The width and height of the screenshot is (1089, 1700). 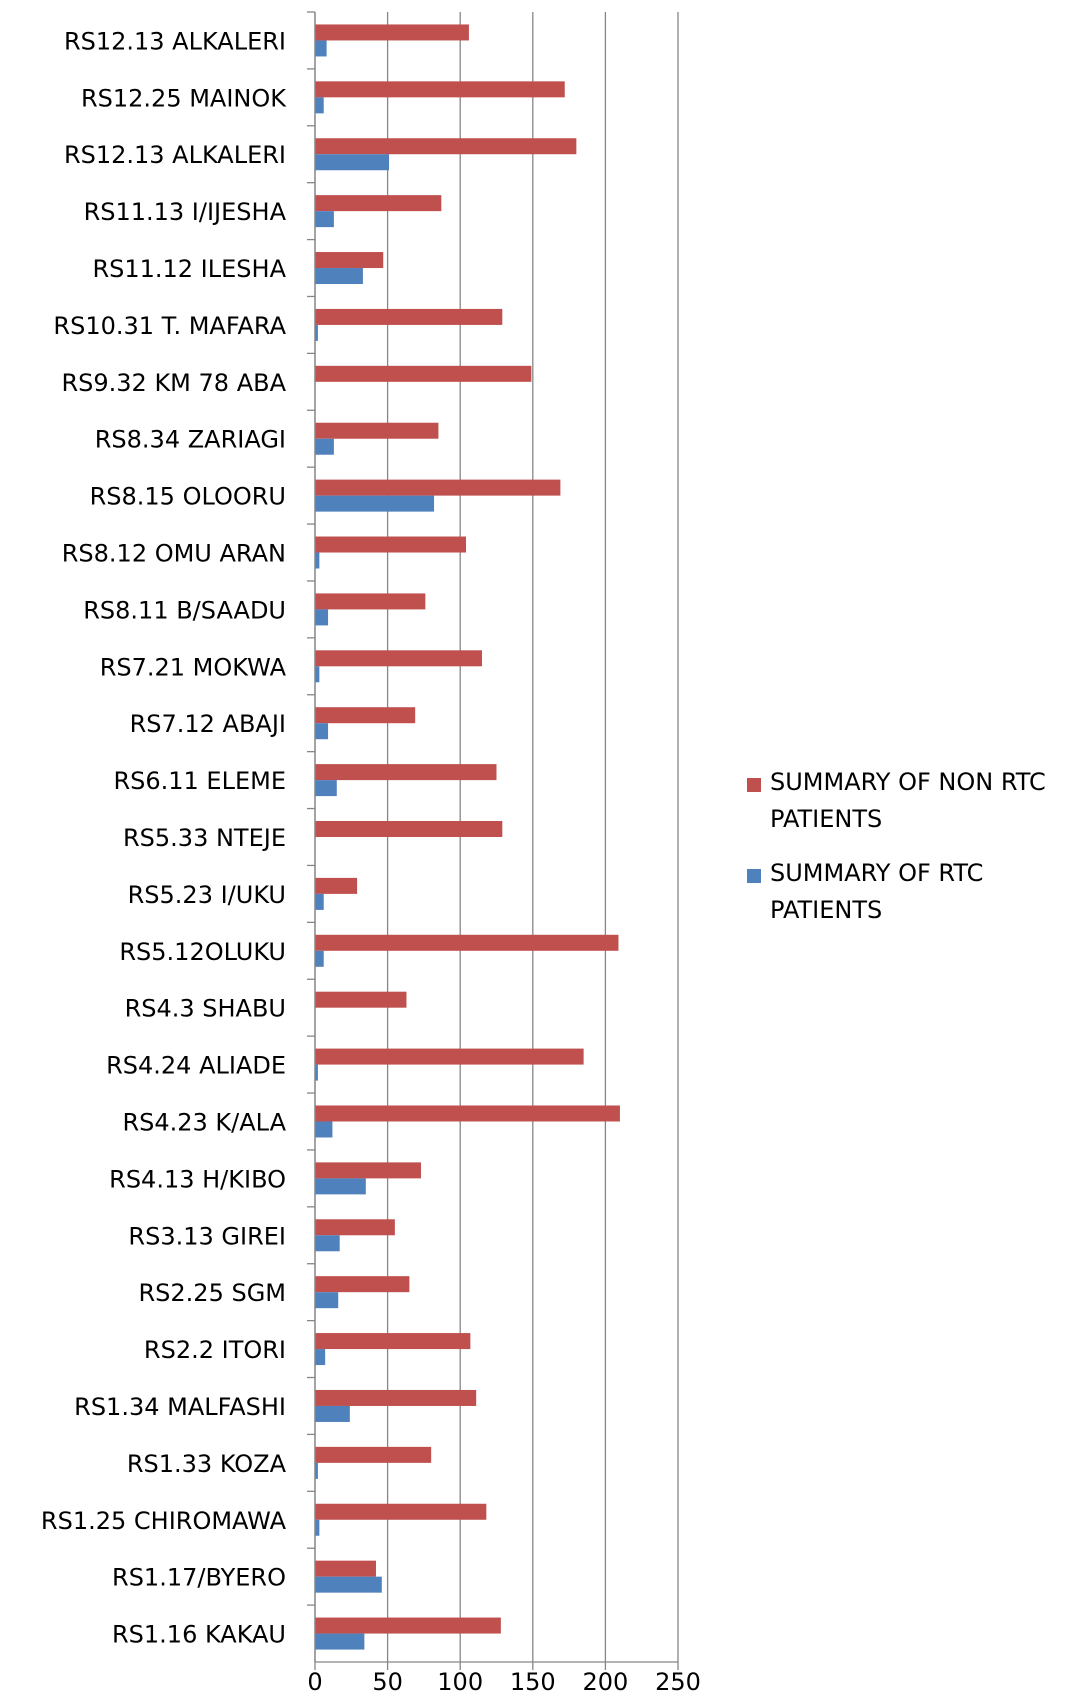 I want to click on category-label: RS10.31 T. MAFARA, so click(x=169, y=326).